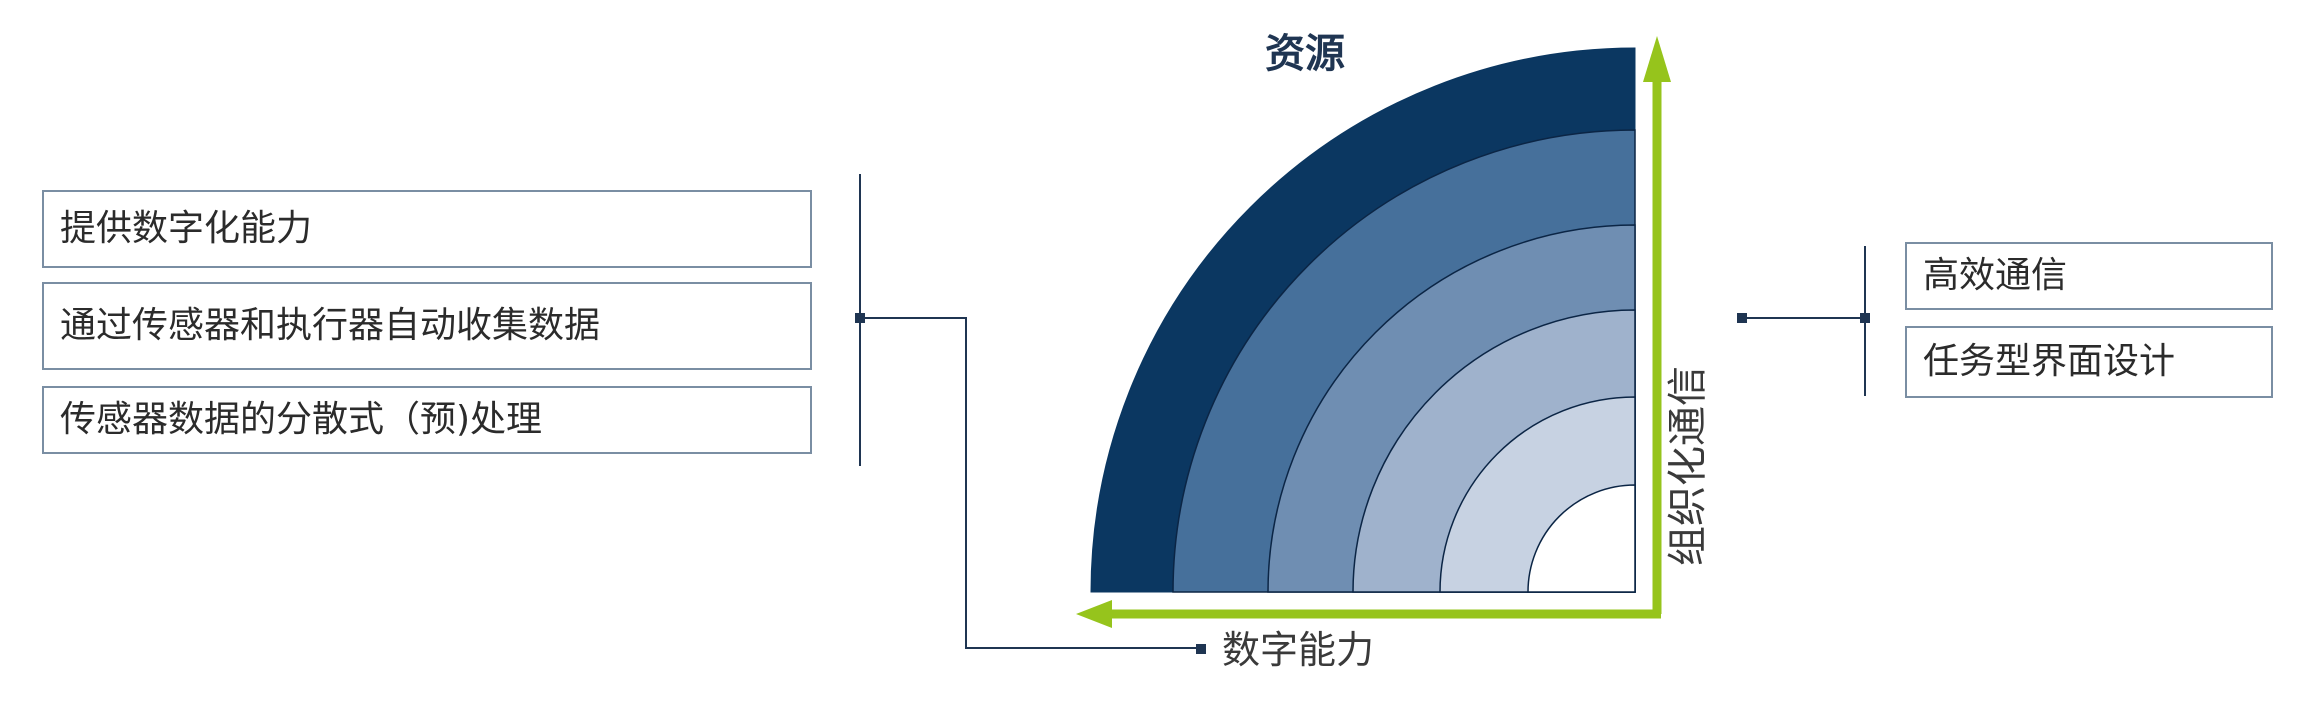  Describe the element at coordinates (427, 326) in the screenshot. I see `left-item-sensor-data-collection: 通过传感器和执行器自动收集数据` at that location.